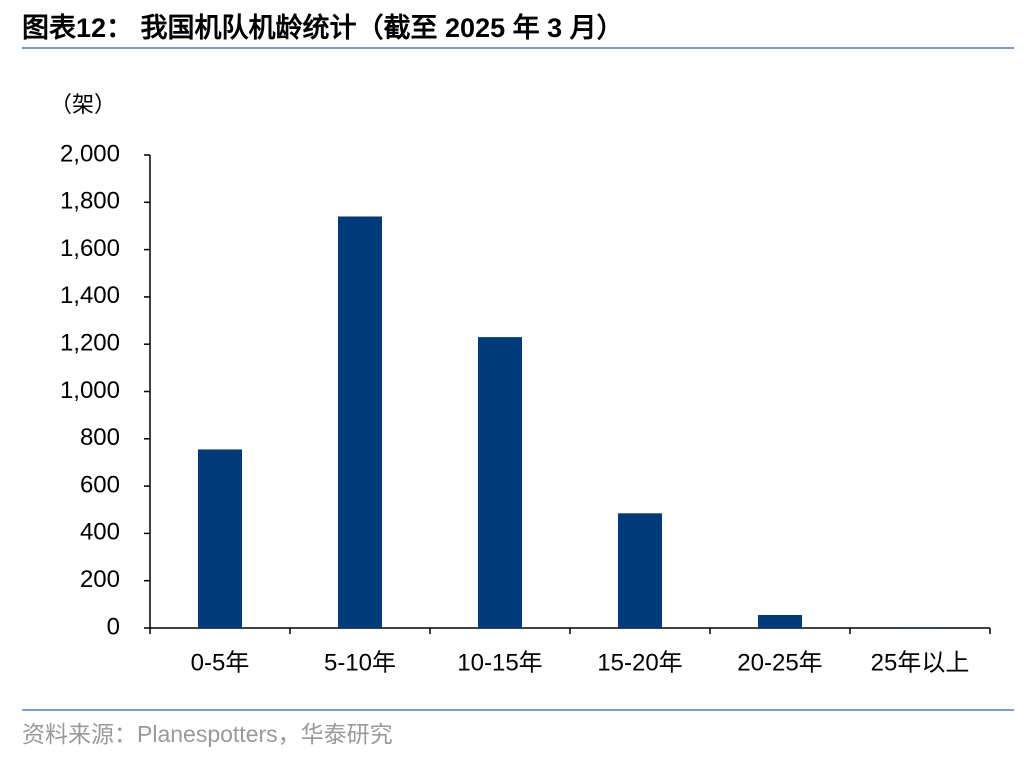 The height and width of the screenshot is (765, 1036). I want to click on x-tick-label: 0-5年, so click(220, 662).